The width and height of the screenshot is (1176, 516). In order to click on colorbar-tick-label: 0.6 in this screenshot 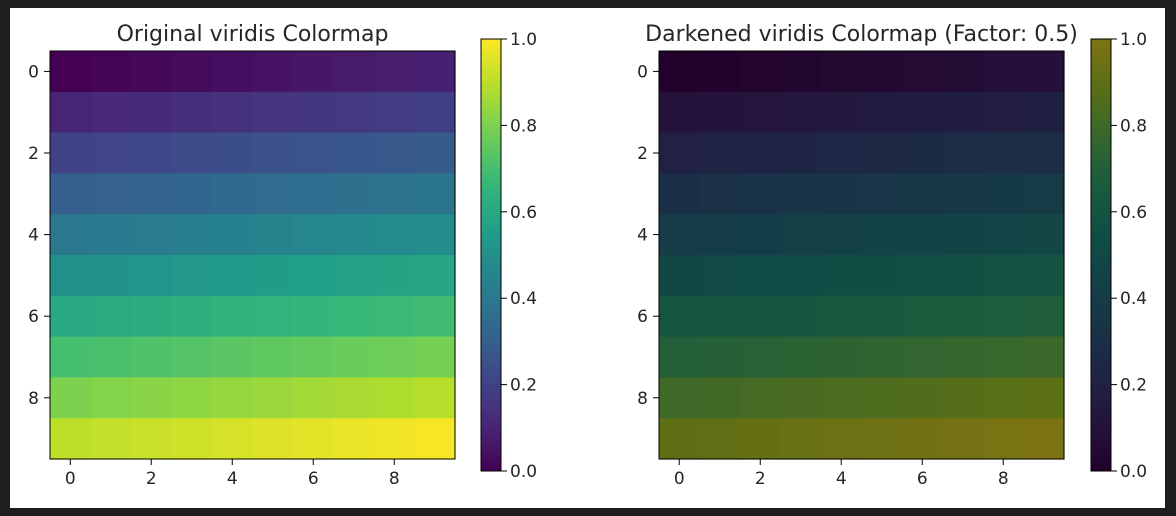, I will do `click(1133, 213)`.